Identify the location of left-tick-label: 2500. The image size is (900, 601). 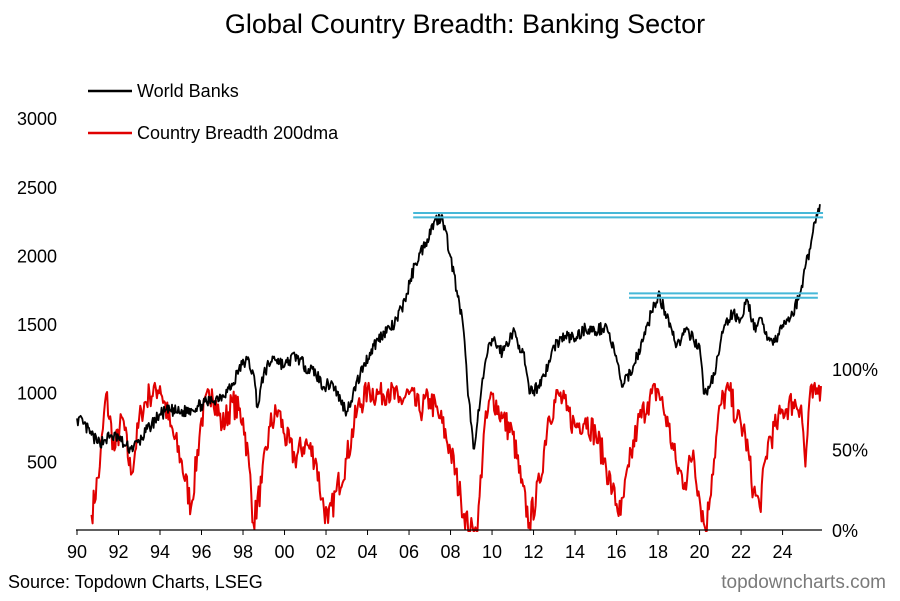
(37, 188).